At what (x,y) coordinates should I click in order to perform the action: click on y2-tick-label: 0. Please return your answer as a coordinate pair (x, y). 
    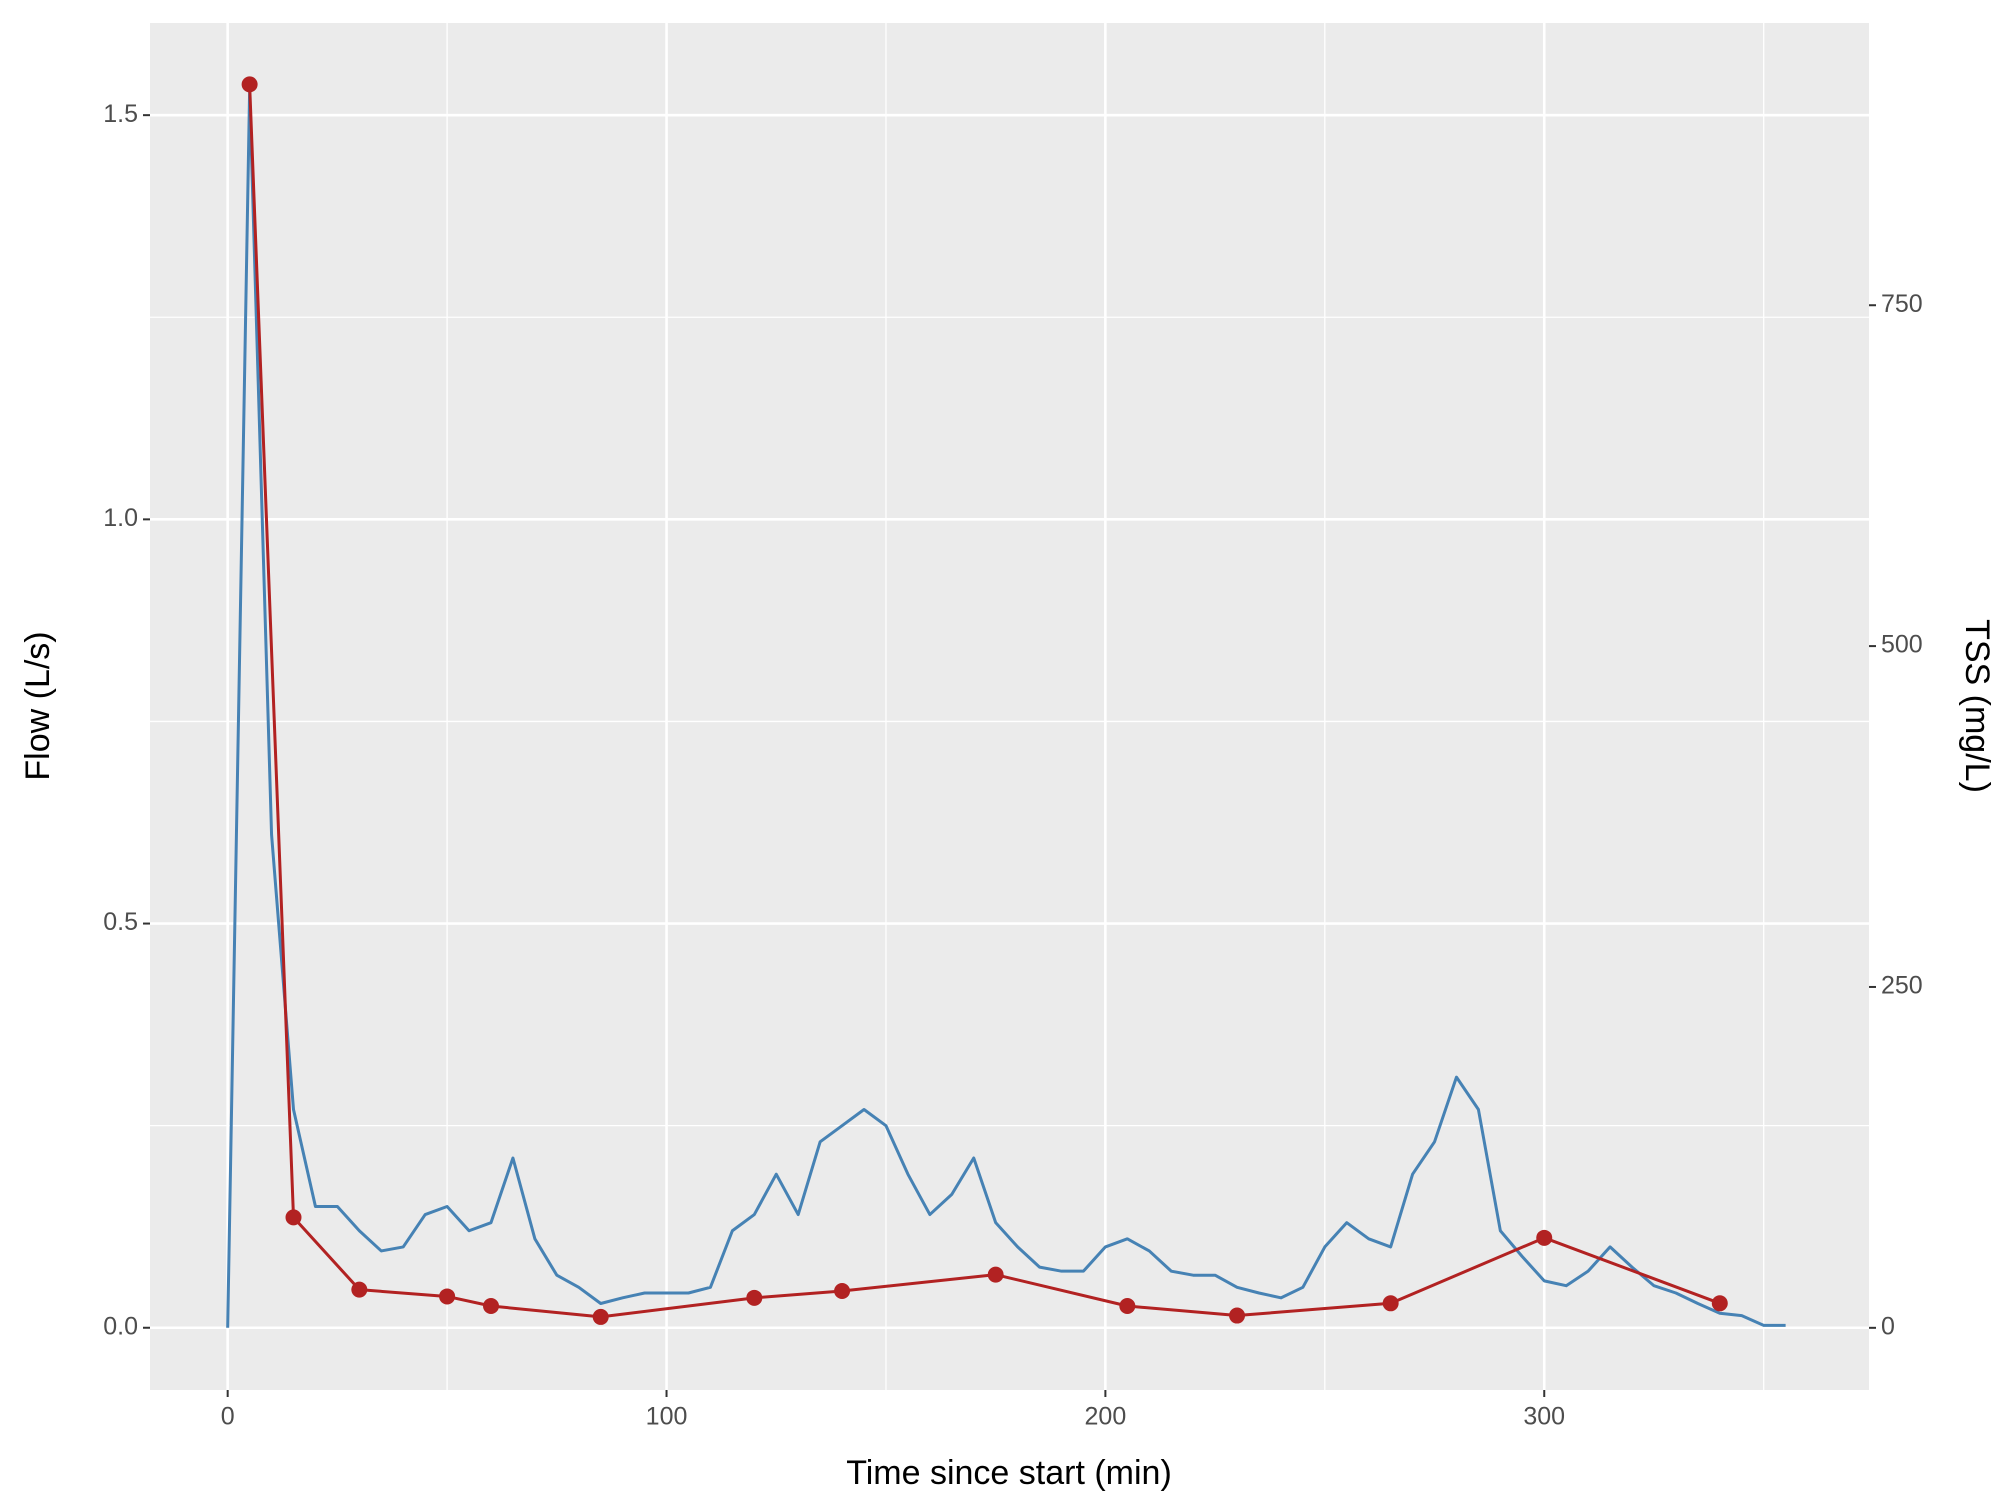
    Looking at the image, I should click on (1888, 1326).